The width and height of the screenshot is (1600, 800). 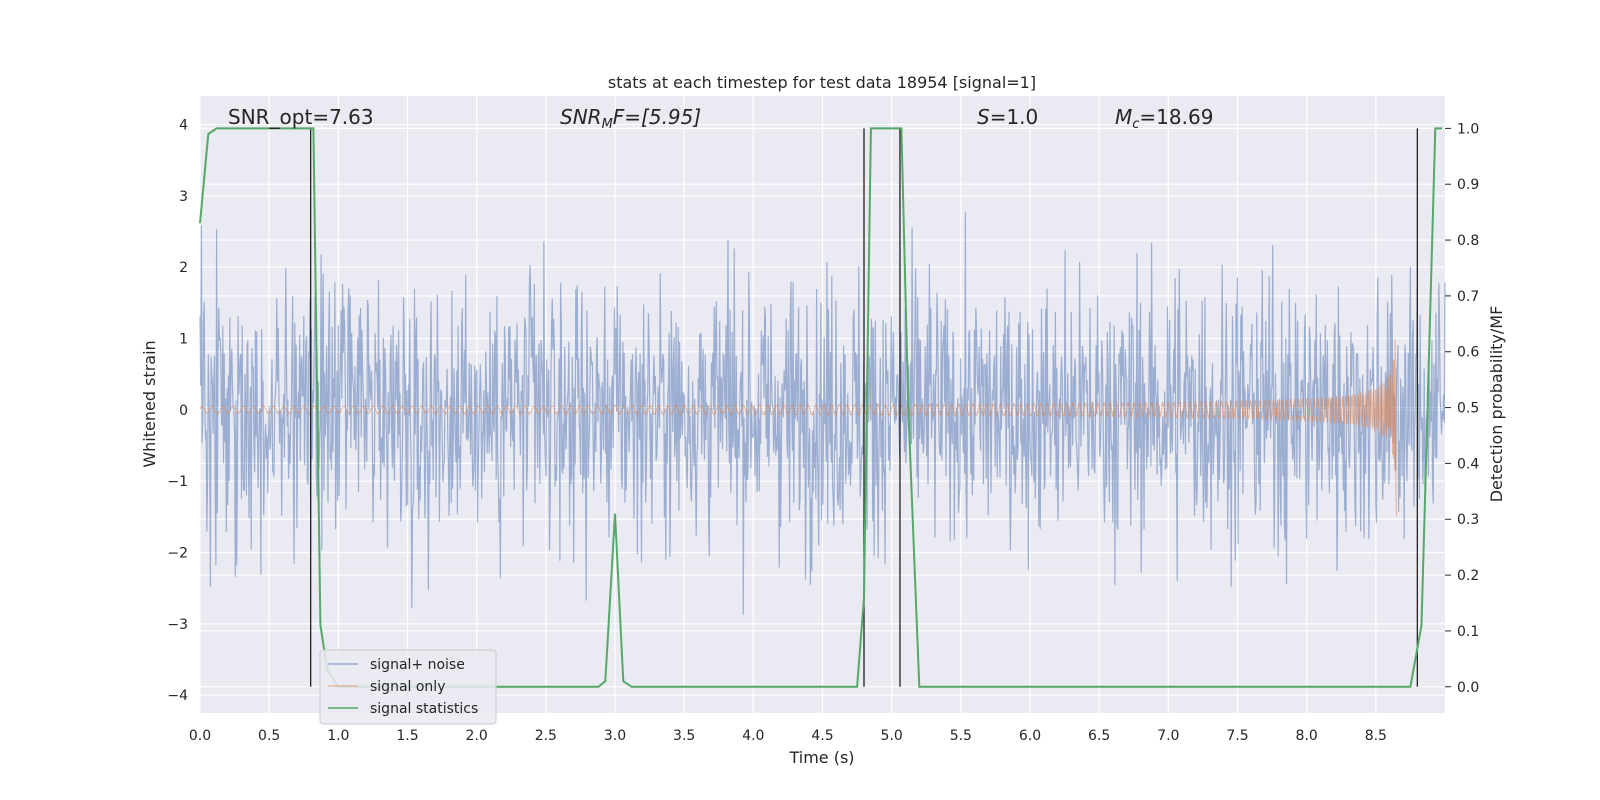 What do you see at coordinates (338, 736) in the screenshot?
I see `x-tick-label: 1.0` at bounding box center [338, 736].